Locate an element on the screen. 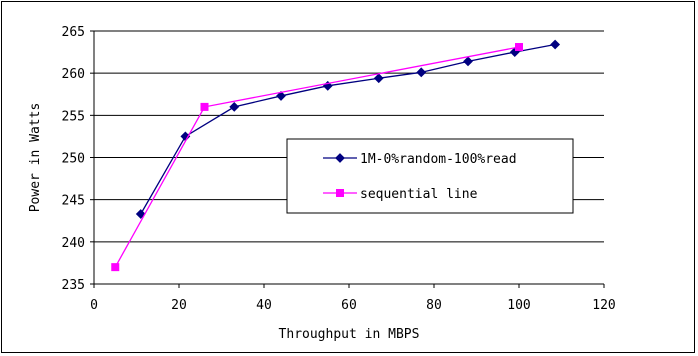 This screenshot has height=356, width=698. legend-label-2: sequential line is located at coordinates (419, 194).